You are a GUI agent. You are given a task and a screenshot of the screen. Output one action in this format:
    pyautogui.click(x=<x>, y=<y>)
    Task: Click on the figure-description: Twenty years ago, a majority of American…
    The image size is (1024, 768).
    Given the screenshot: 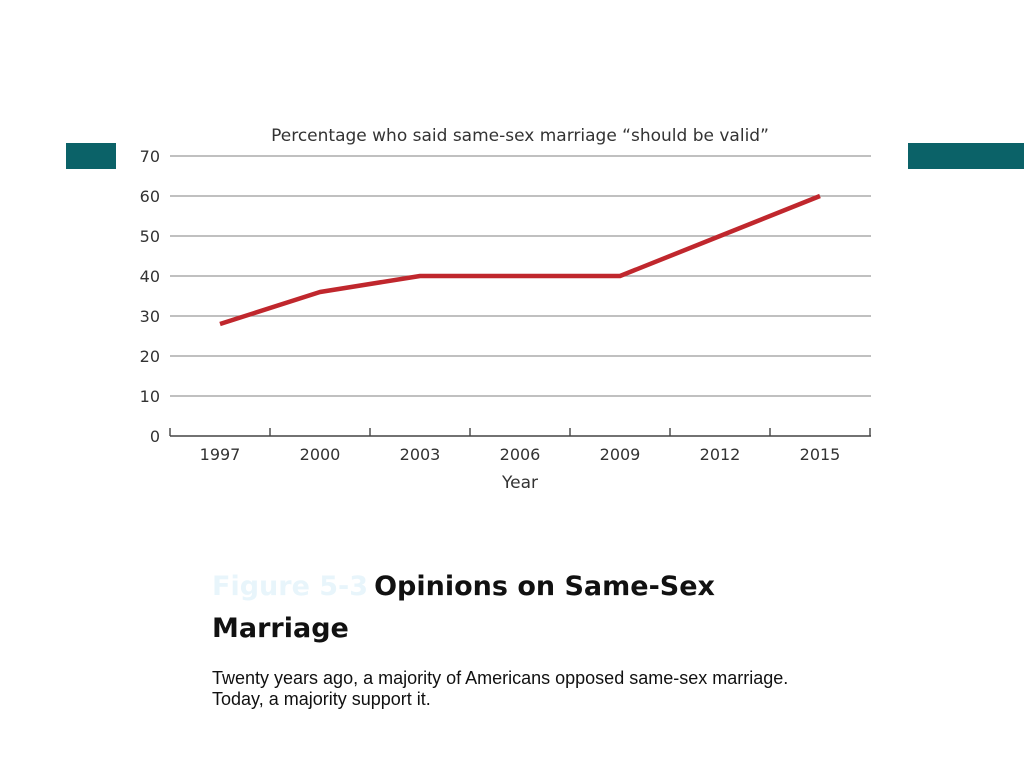 What is the action you would take?
    pyautogui.click(x=500, y=688)
    